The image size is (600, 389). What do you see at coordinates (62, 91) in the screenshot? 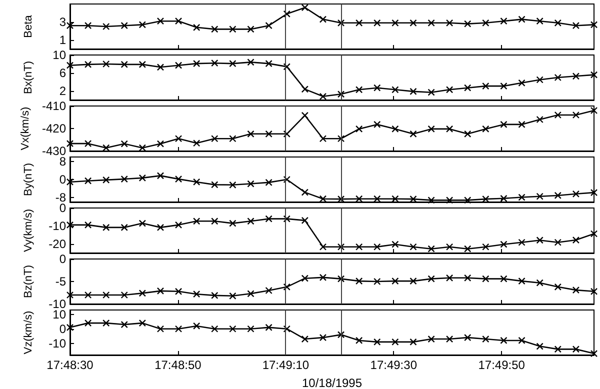
I see `y-tick-label: 2` at bounding box center [62, 91].